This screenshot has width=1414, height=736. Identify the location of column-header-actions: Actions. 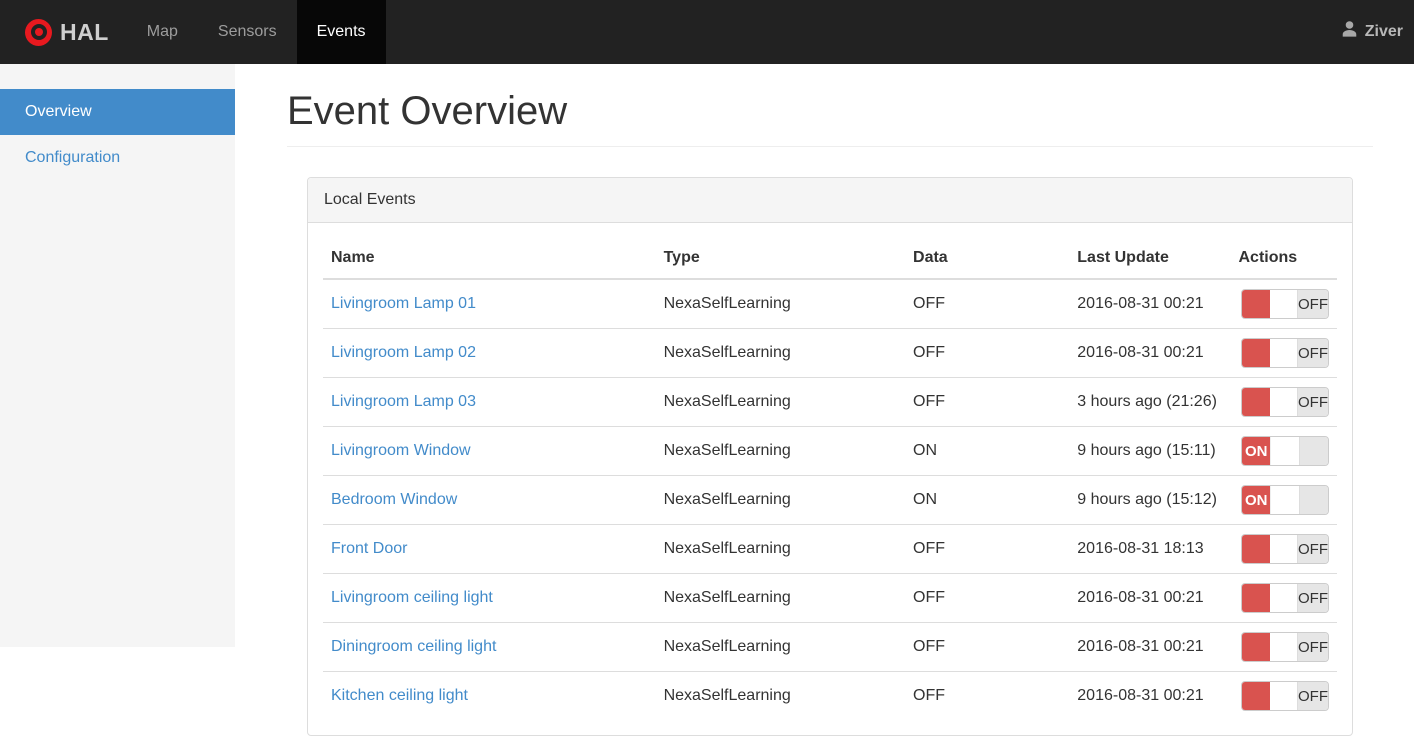
(1283, 259).